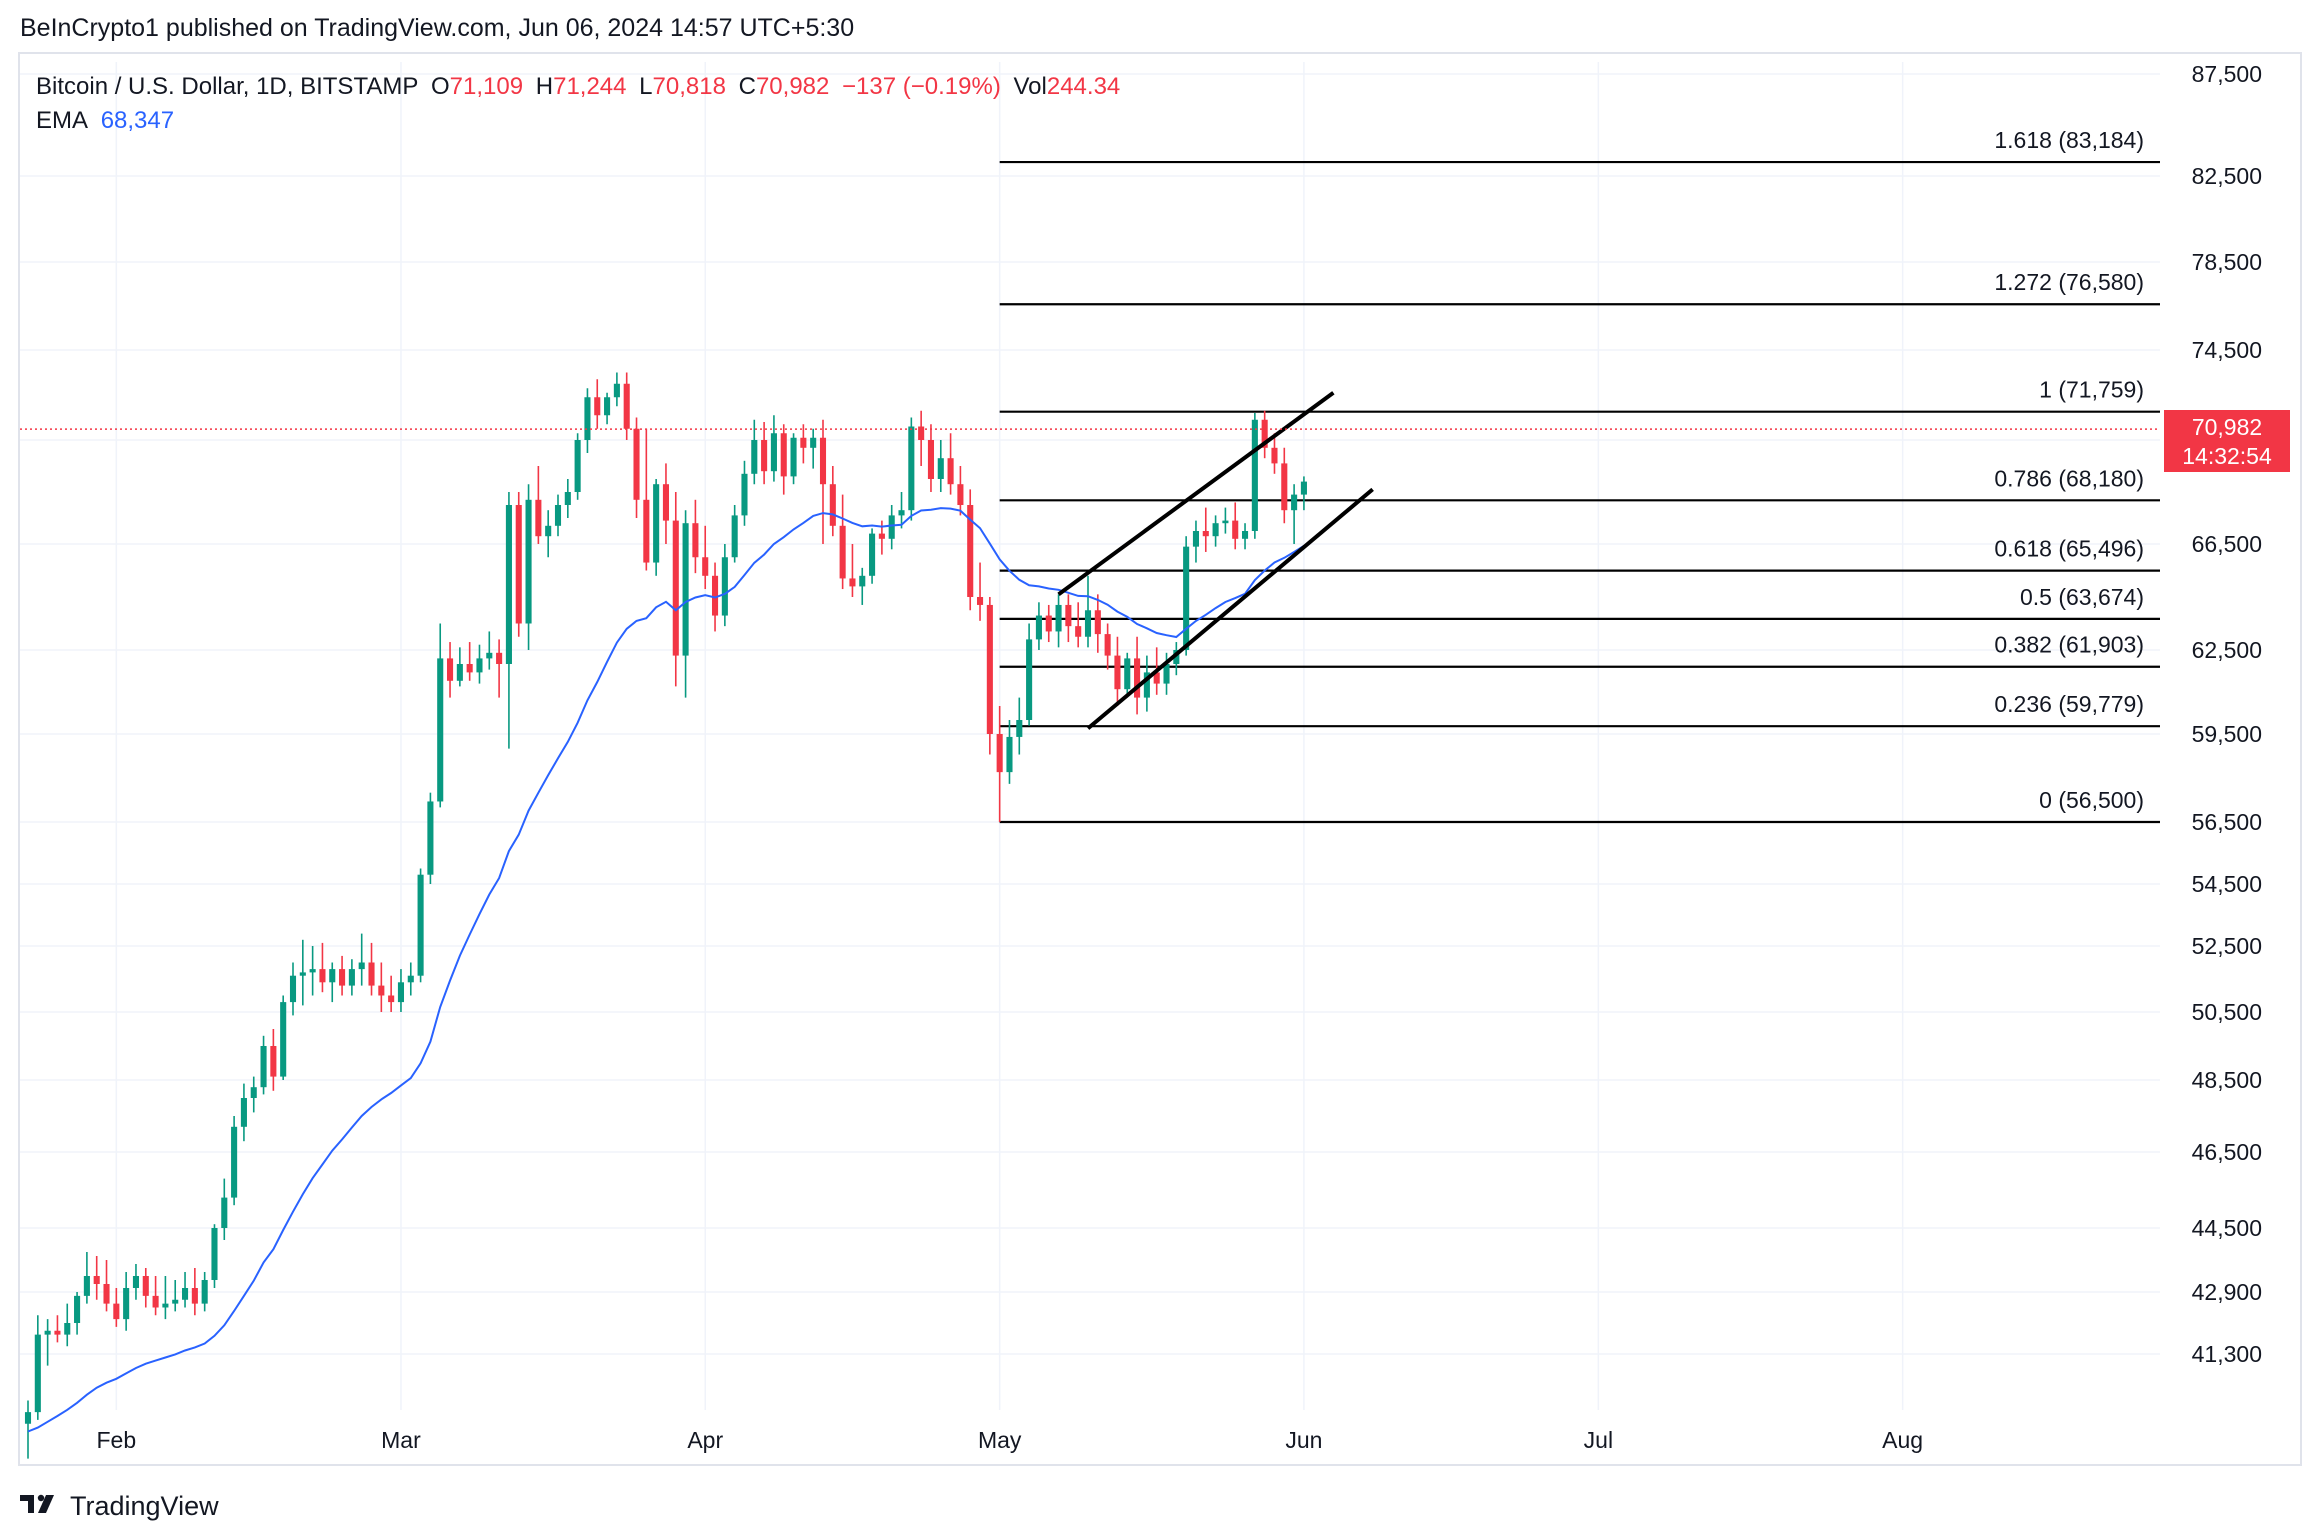 This screenshot has height=1536, width=2320. I want to click on y-tick-label: 74,500, so click(2227, 350).